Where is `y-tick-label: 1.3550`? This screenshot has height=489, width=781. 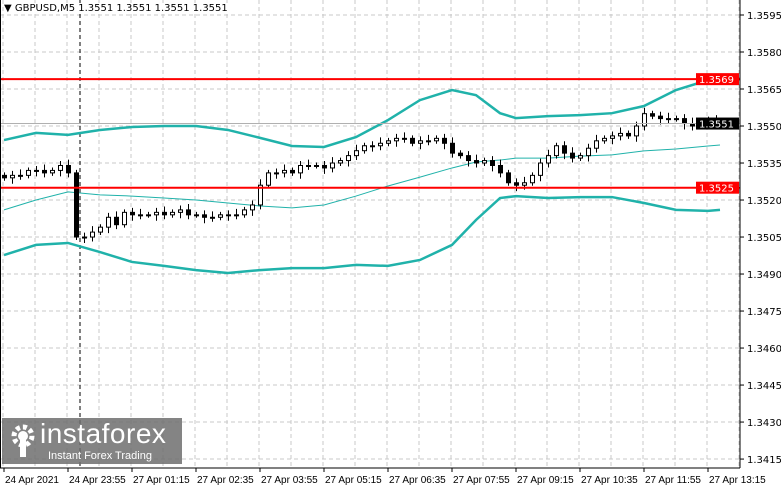 y-tick-label: 1.3550 is located at coordinates (764, 127).